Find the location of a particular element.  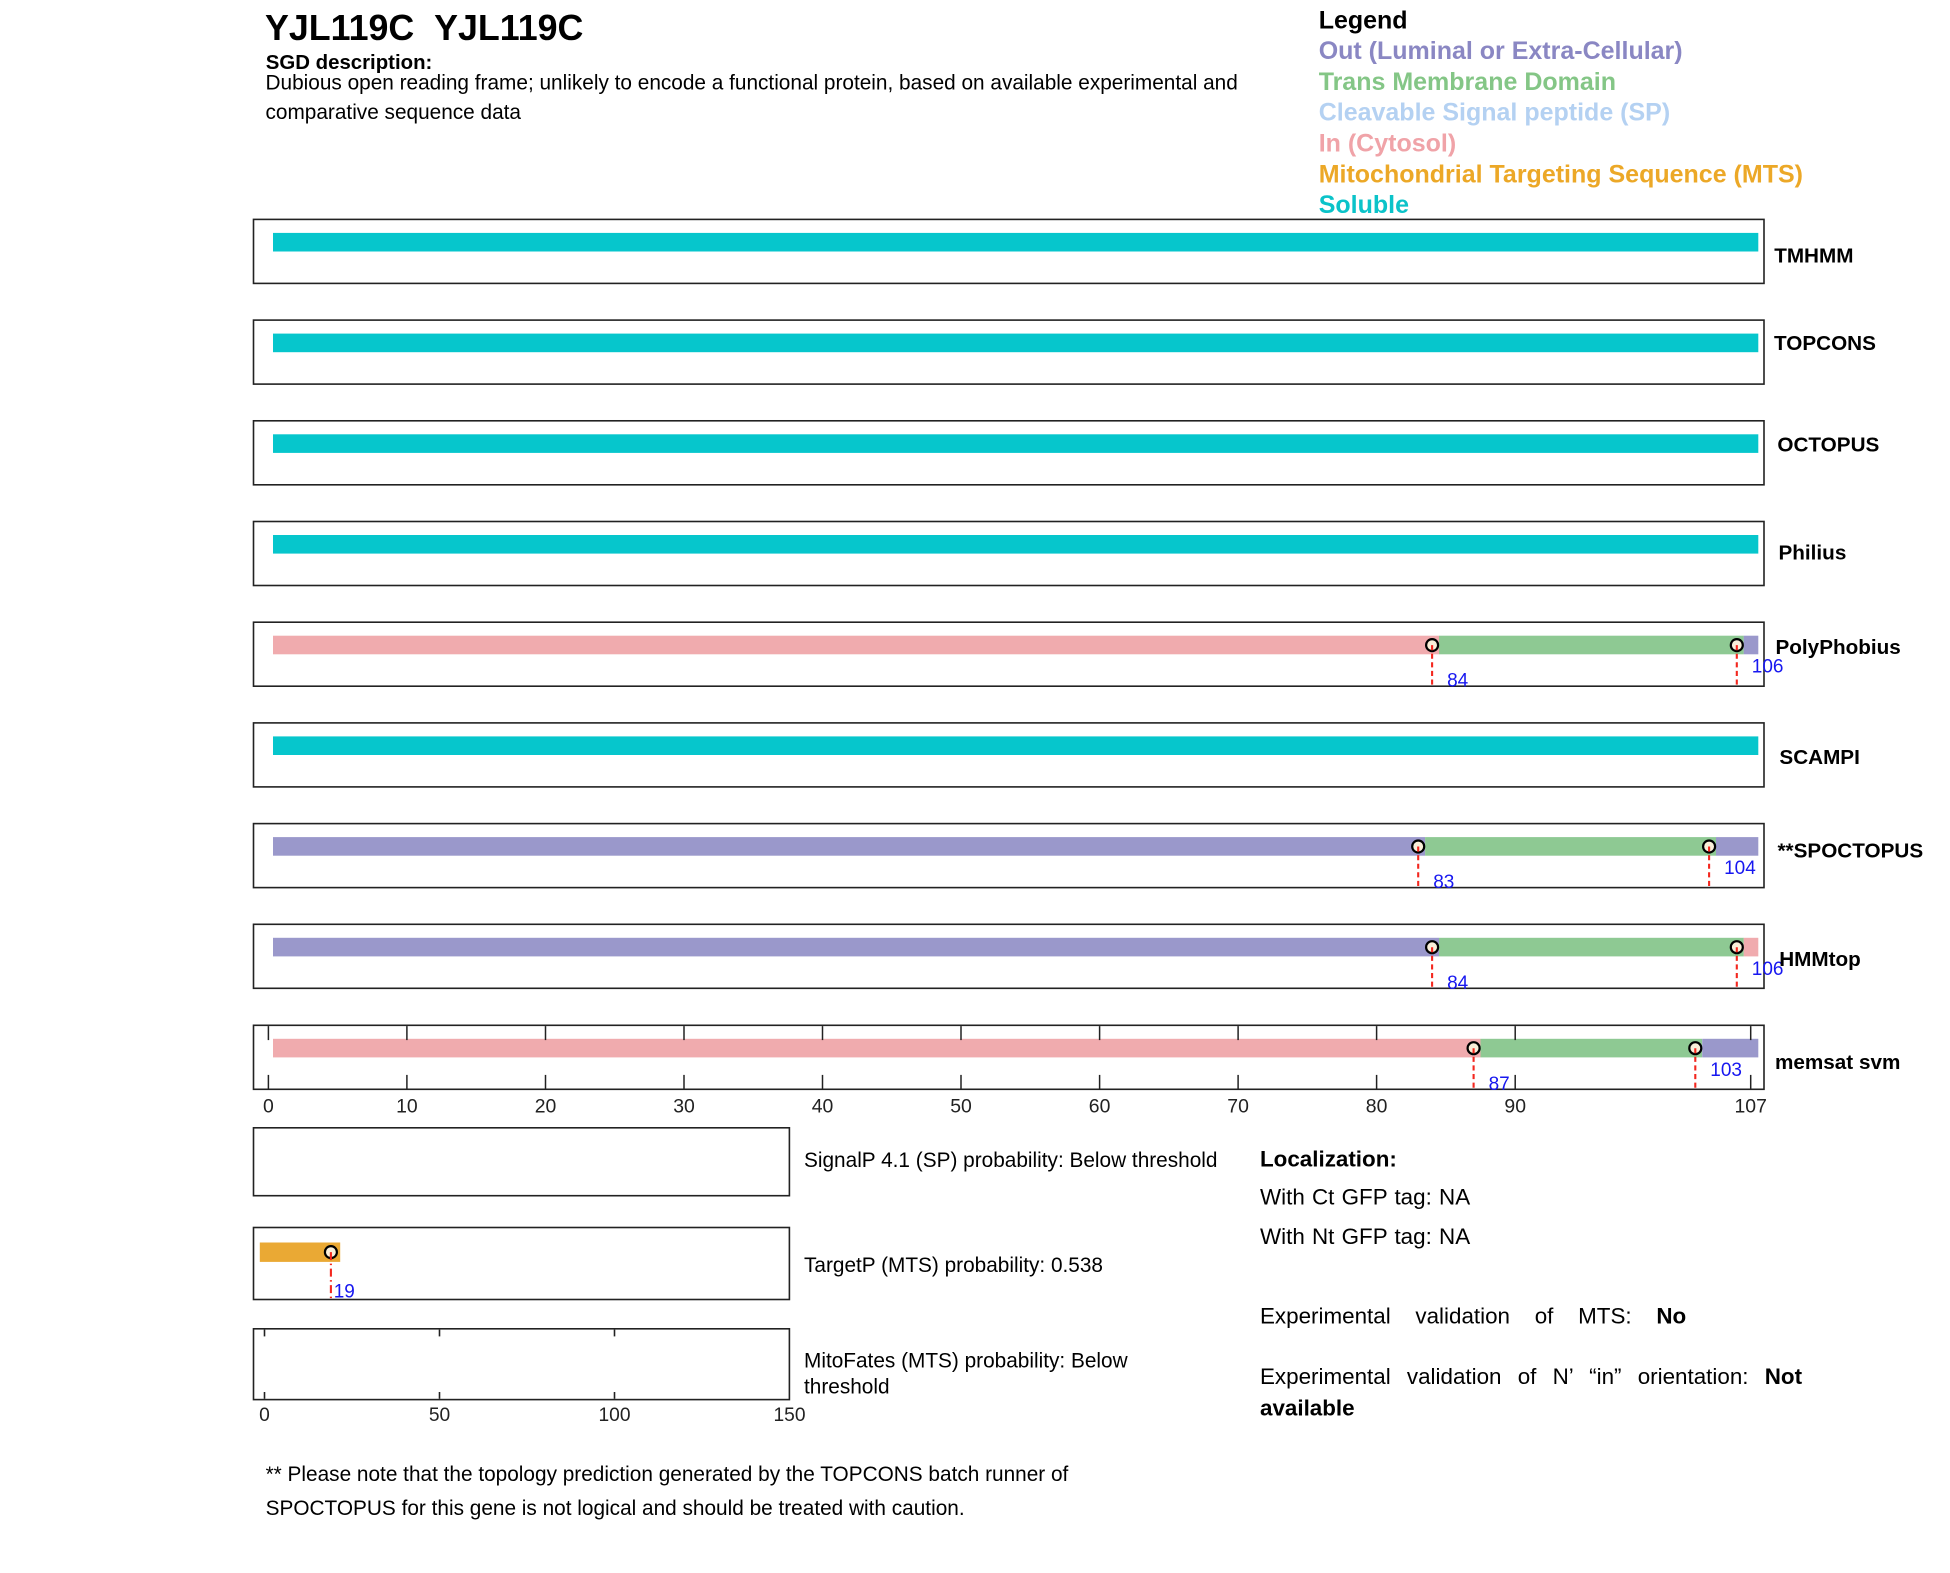

svg-text: 87 is located at coordinates (1499, 1084).